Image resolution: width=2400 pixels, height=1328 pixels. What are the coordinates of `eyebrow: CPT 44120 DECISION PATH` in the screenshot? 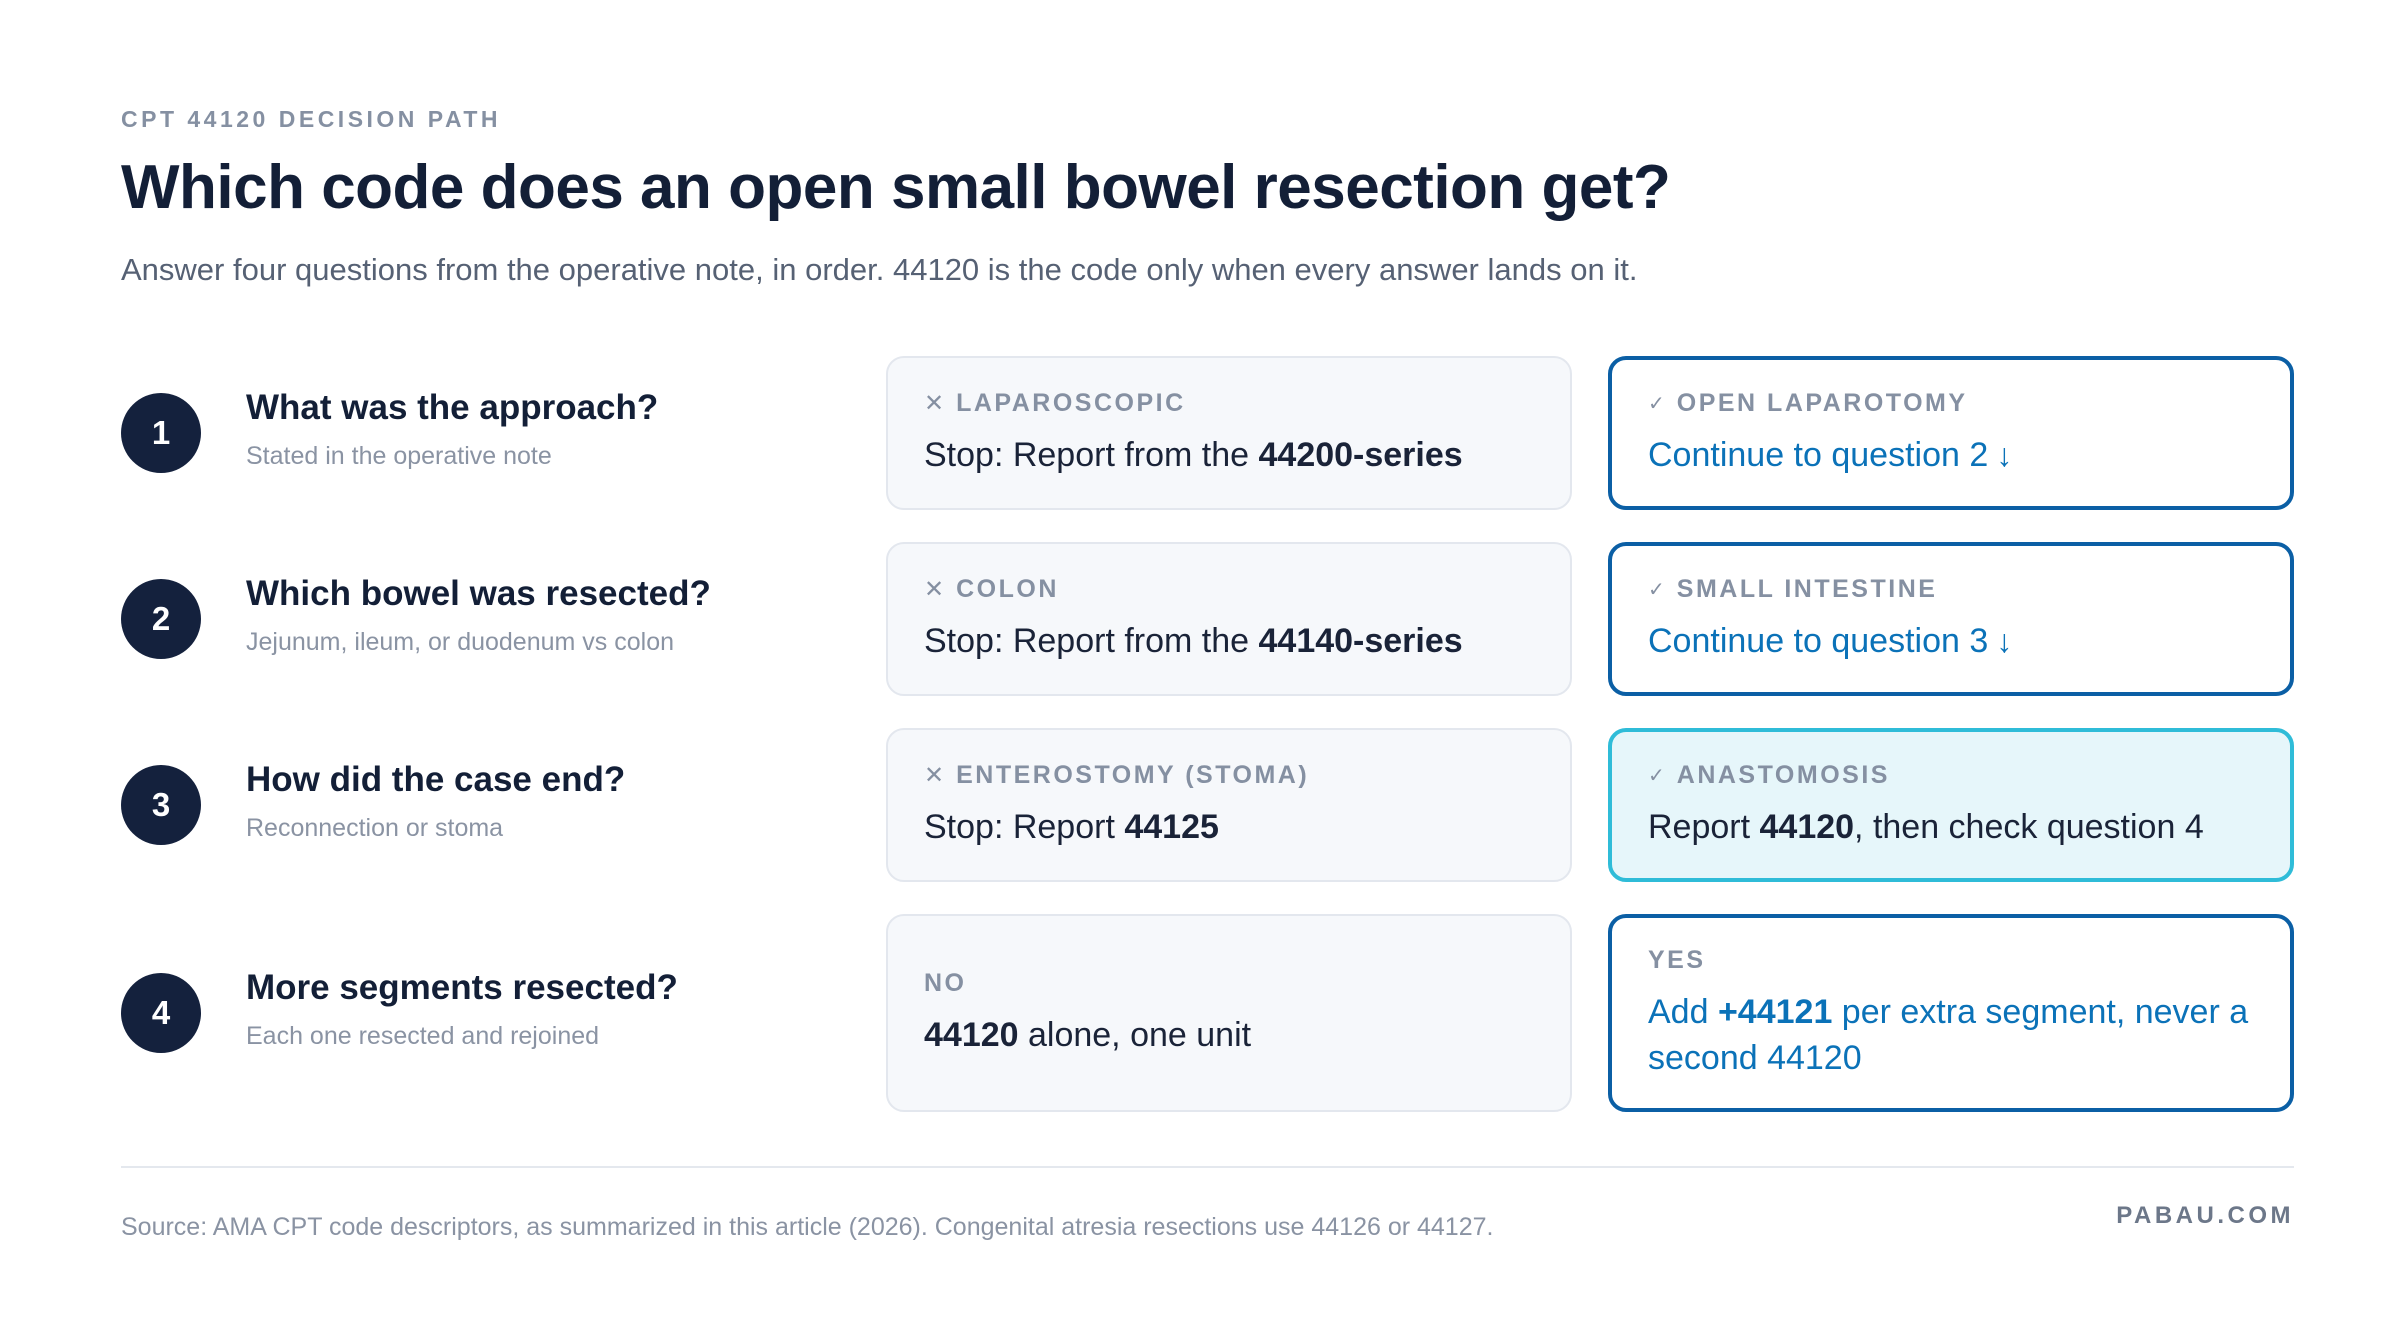 It's located at (311, 119).